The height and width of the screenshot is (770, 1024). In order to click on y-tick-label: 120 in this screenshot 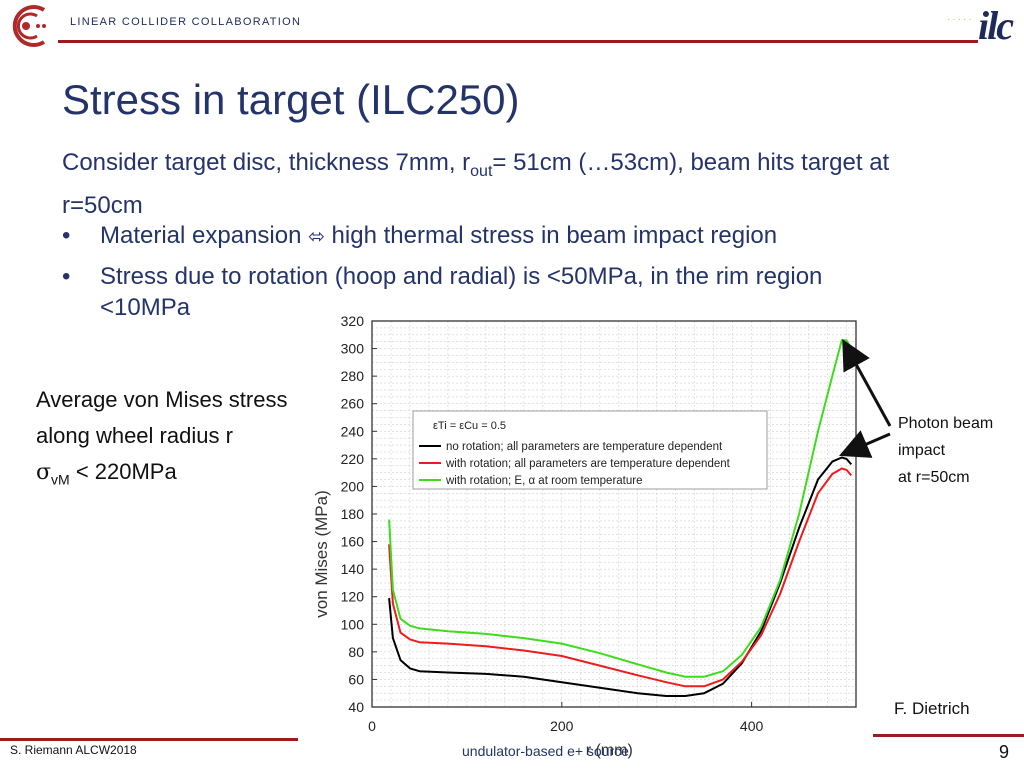, I will do `click(353, 597)`.